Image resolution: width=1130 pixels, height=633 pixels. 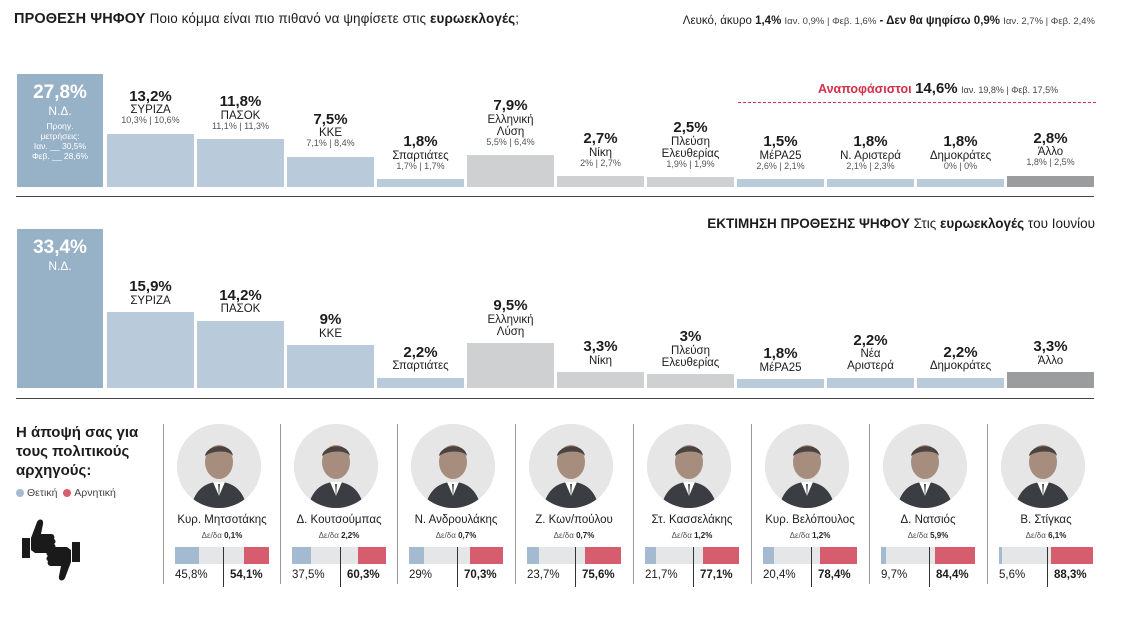 What do you see at coordinates (456, 520) in the screenshot?
I see `leader-name: Ν. Ανδρουλάκης` at bounding box center [456, 520].